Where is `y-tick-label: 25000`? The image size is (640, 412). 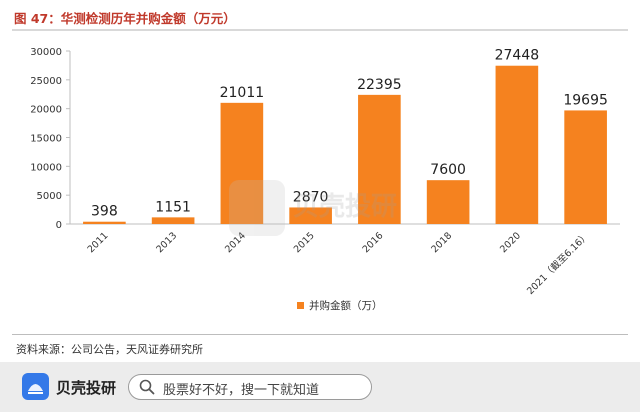 y-tick-label: 25000 is located at coordinates (46, 81).